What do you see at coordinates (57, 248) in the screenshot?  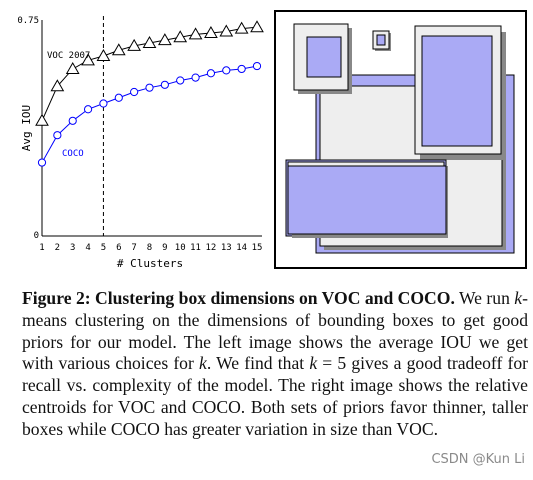 I see `x-tick-label-2: 2` at bounding box center [57, 248].